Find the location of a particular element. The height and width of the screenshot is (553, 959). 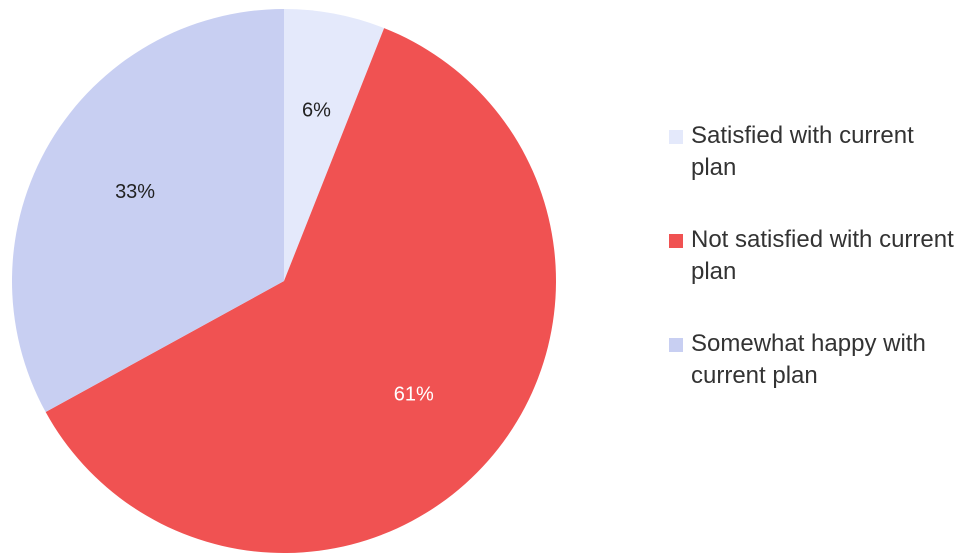

legend-item-satisfied: Satisfied with current plan is located at coordinates (814, 152).